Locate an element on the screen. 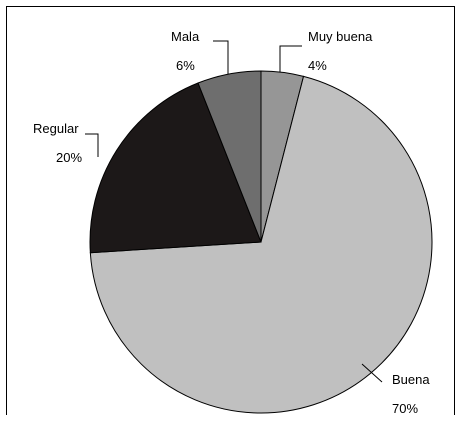 The width and height of the screenshot is (461, 421). leader-line-buena is located at coordinates (372, 373).